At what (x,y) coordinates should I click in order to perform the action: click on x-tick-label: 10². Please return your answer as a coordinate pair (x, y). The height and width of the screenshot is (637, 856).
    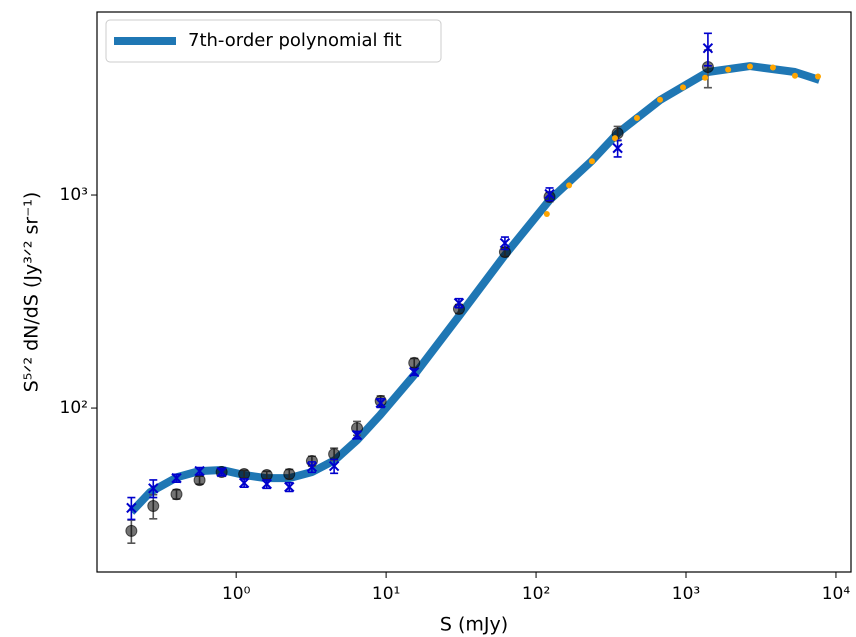
    Looking at the image, I should click on (536, 594).